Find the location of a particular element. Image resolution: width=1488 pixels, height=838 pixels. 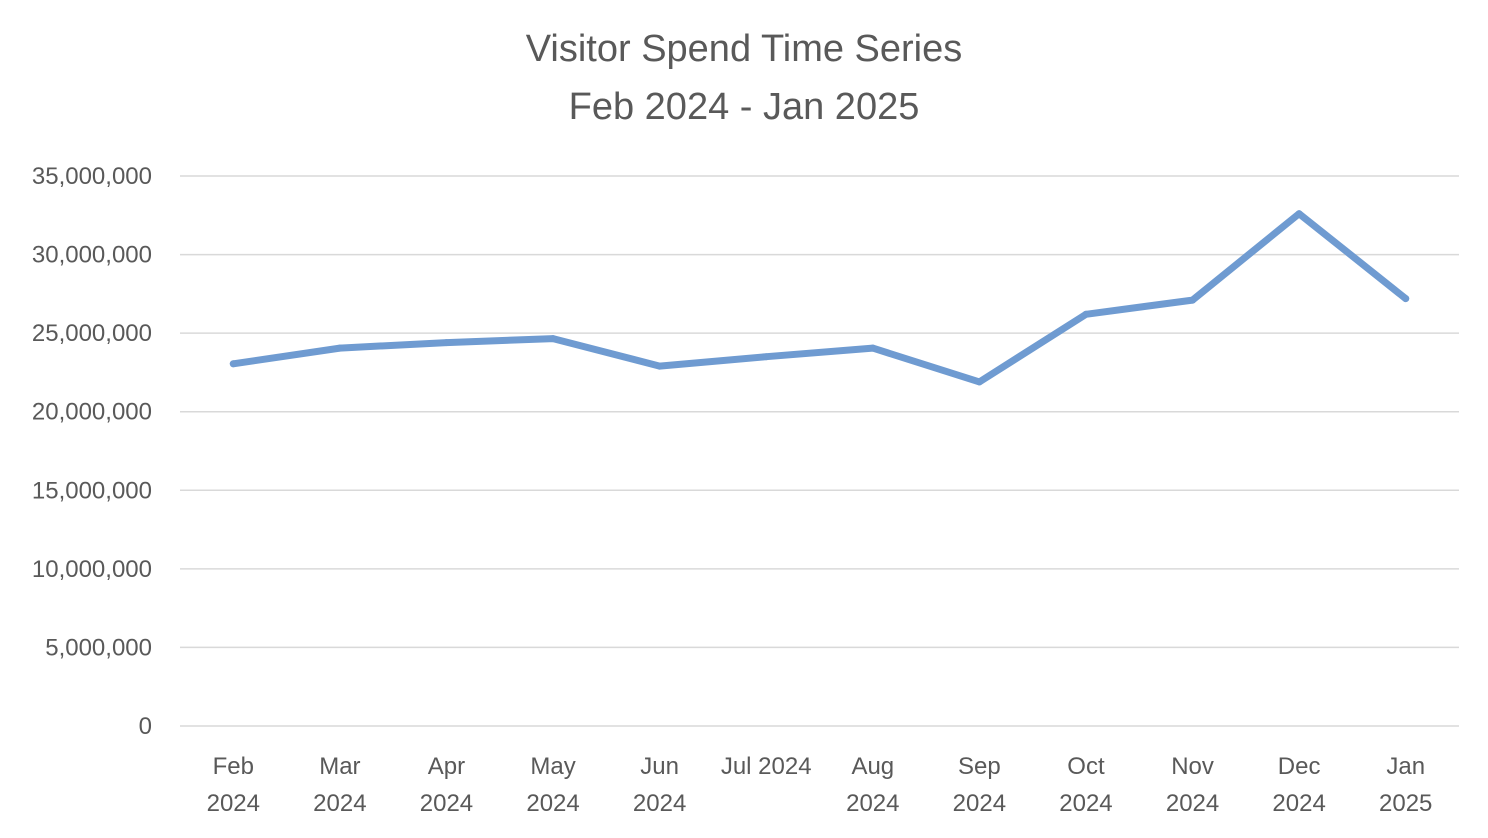

x-tick-label: Apr 2024 is located at coordinates (446, 785).